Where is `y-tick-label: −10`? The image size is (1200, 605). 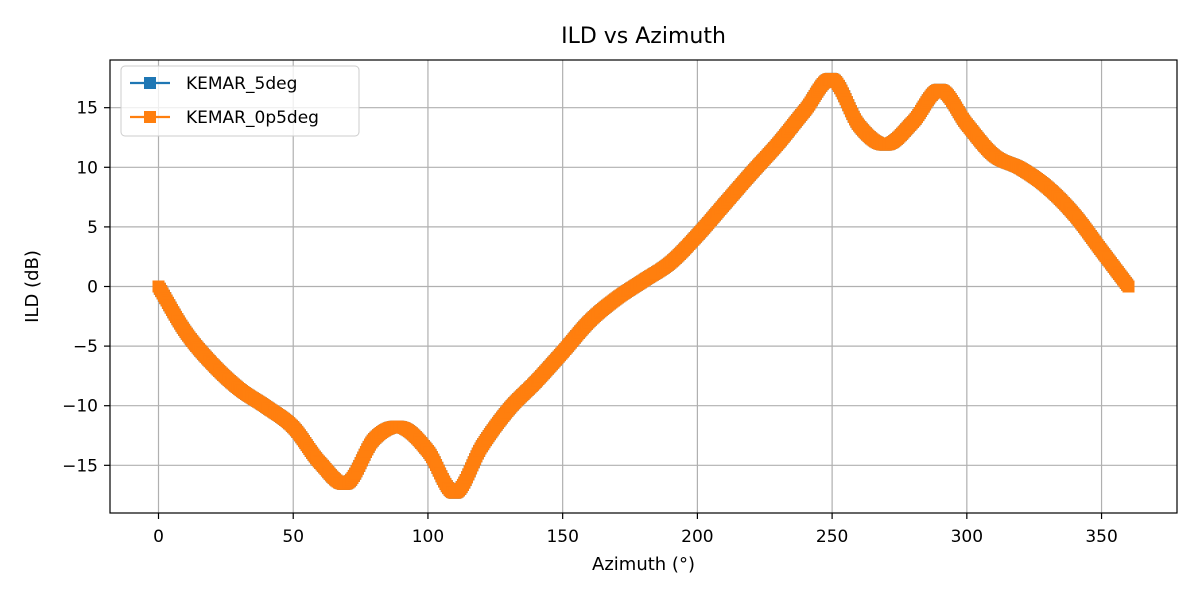 y-tick-label: −10 is located at coordinates (80, 407).